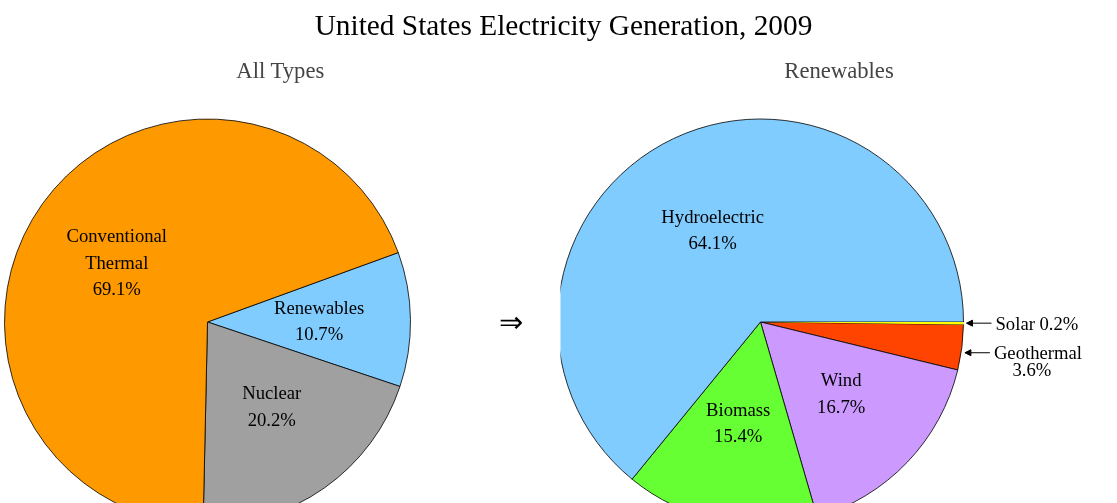 The width and height of the screenshot is (1117, 503). What do you see at coordinates (280, 70) in the screenshot?
I see `chart-title: All Types` at bounding box center [280, 70].